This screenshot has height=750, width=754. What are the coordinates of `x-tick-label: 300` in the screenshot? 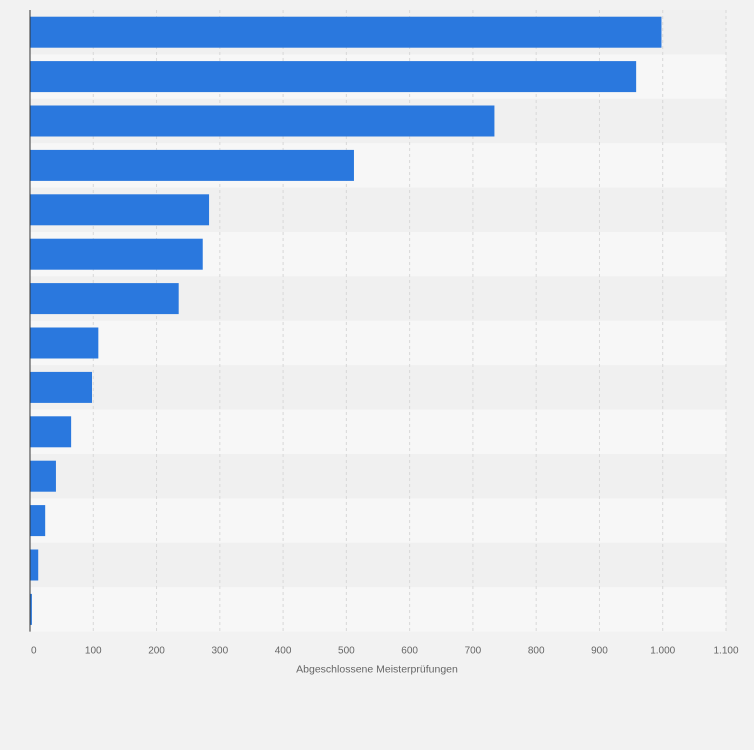 It's located at (219, 651).